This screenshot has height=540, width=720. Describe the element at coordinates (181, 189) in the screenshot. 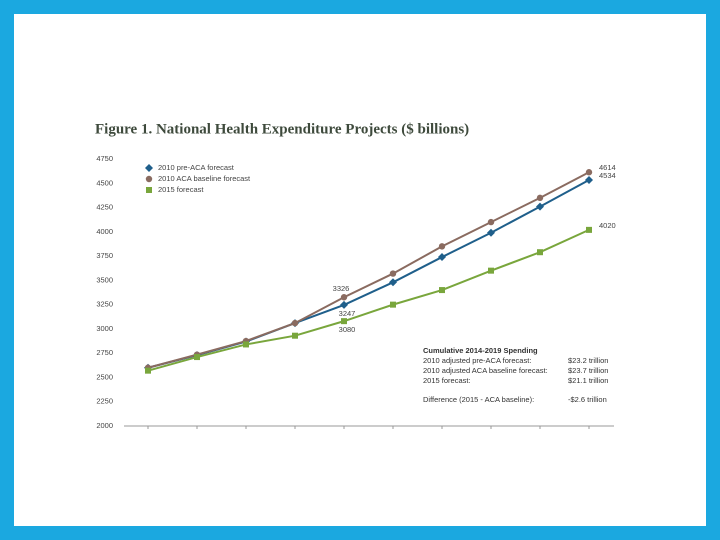

I see `legend-label: 2015 forecast` at that location.